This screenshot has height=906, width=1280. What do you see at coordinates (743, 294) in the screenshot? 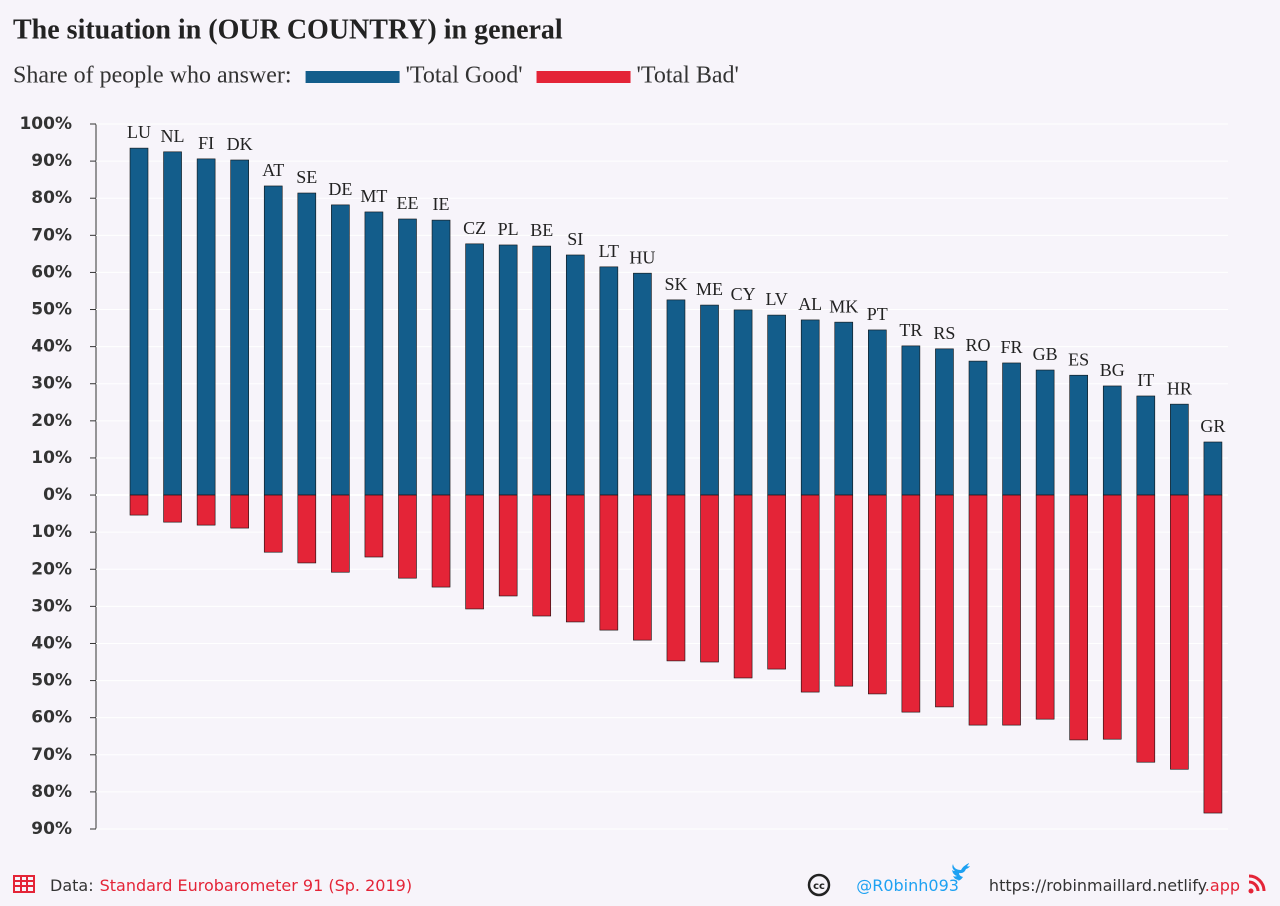
I see `x-tick-label: CY` at bounding box center [743, 294].